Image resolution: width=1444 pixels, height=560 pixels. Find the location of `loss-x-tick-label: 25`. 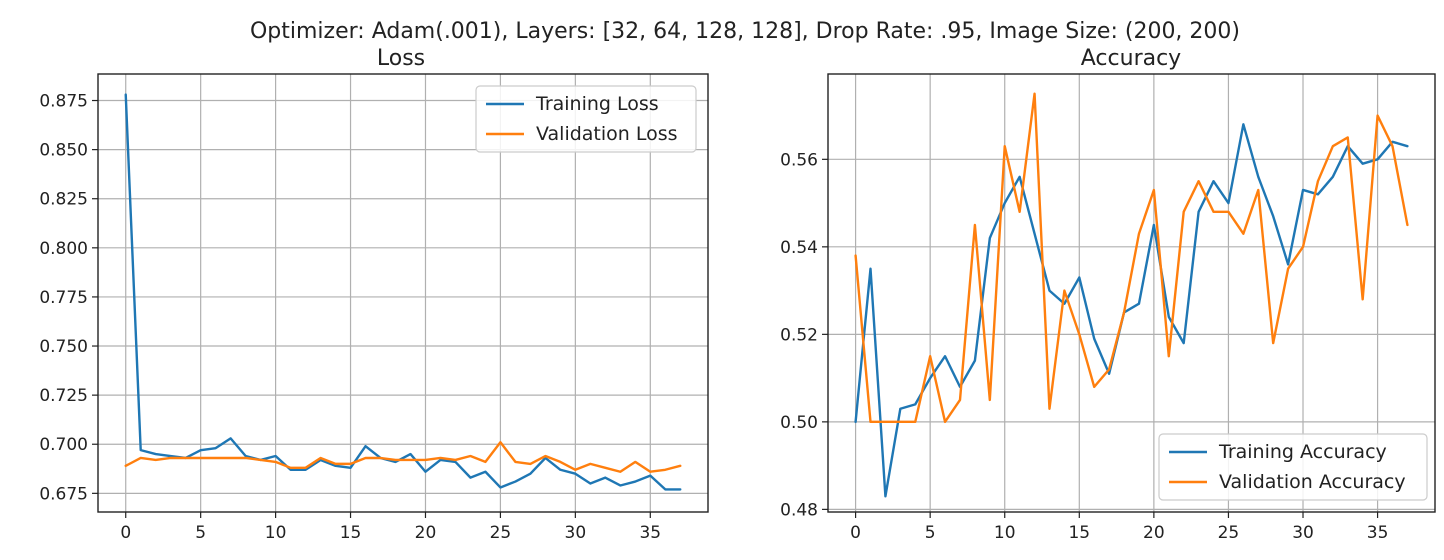

loss-x-tick-label: 25 is located at coordinates (501, 533).